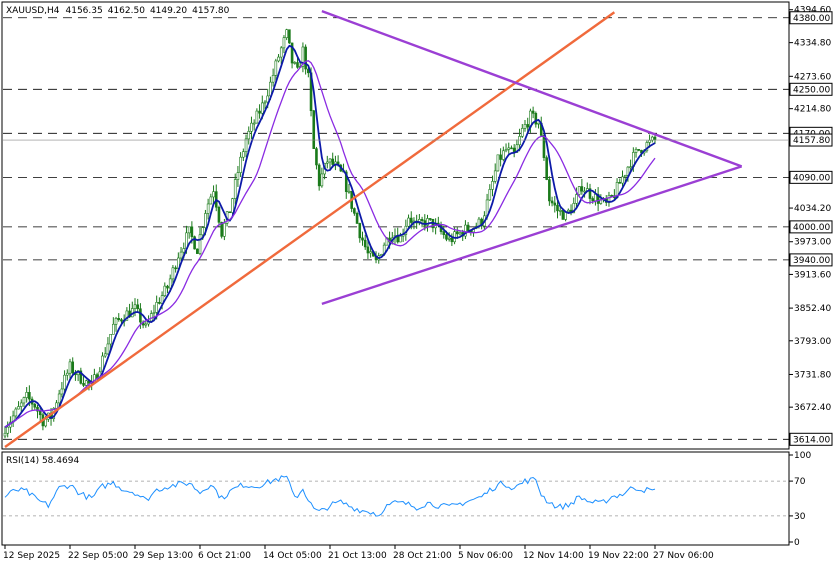 The image size is (835, 565). Describe the element at coordinates (800, 482) in the screenshot. I see `rsi-tick-label: 70` at that location.